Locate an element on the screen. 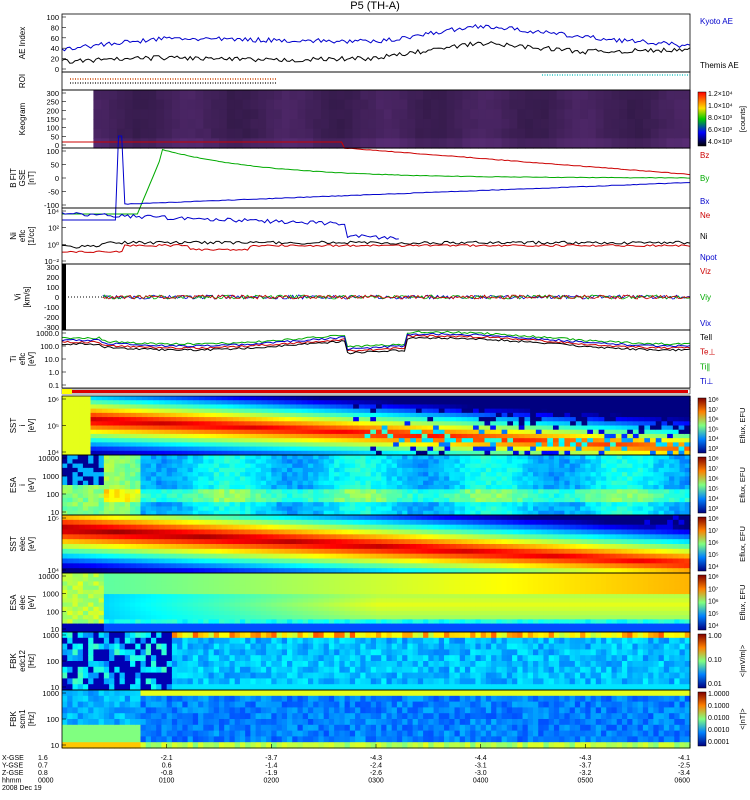 This screenshot has height=800, width=750. sst_elec-colorbar-tick: 10⁸ is located at coordinates (713, 519).